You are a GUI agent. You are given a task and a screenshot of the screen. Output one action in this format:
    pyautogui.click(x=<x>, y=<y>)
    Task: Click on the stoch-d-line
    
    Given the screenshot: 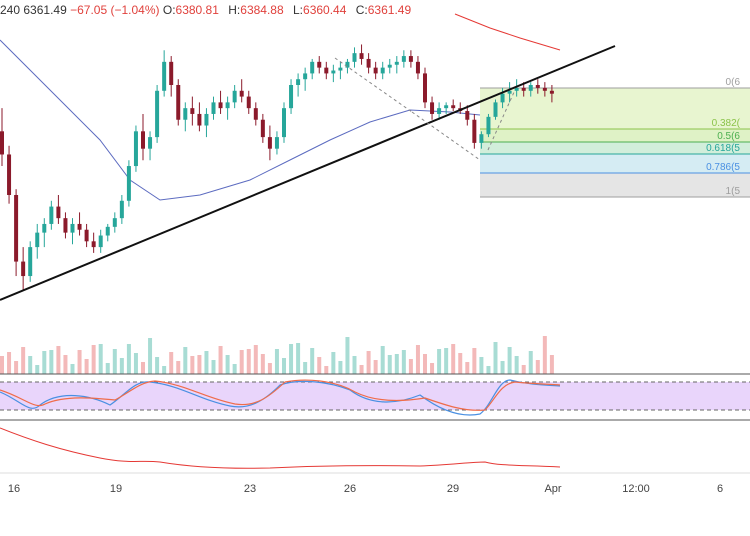 What is the action you would take?
    pyautogui.click(x=280, y=395)
    